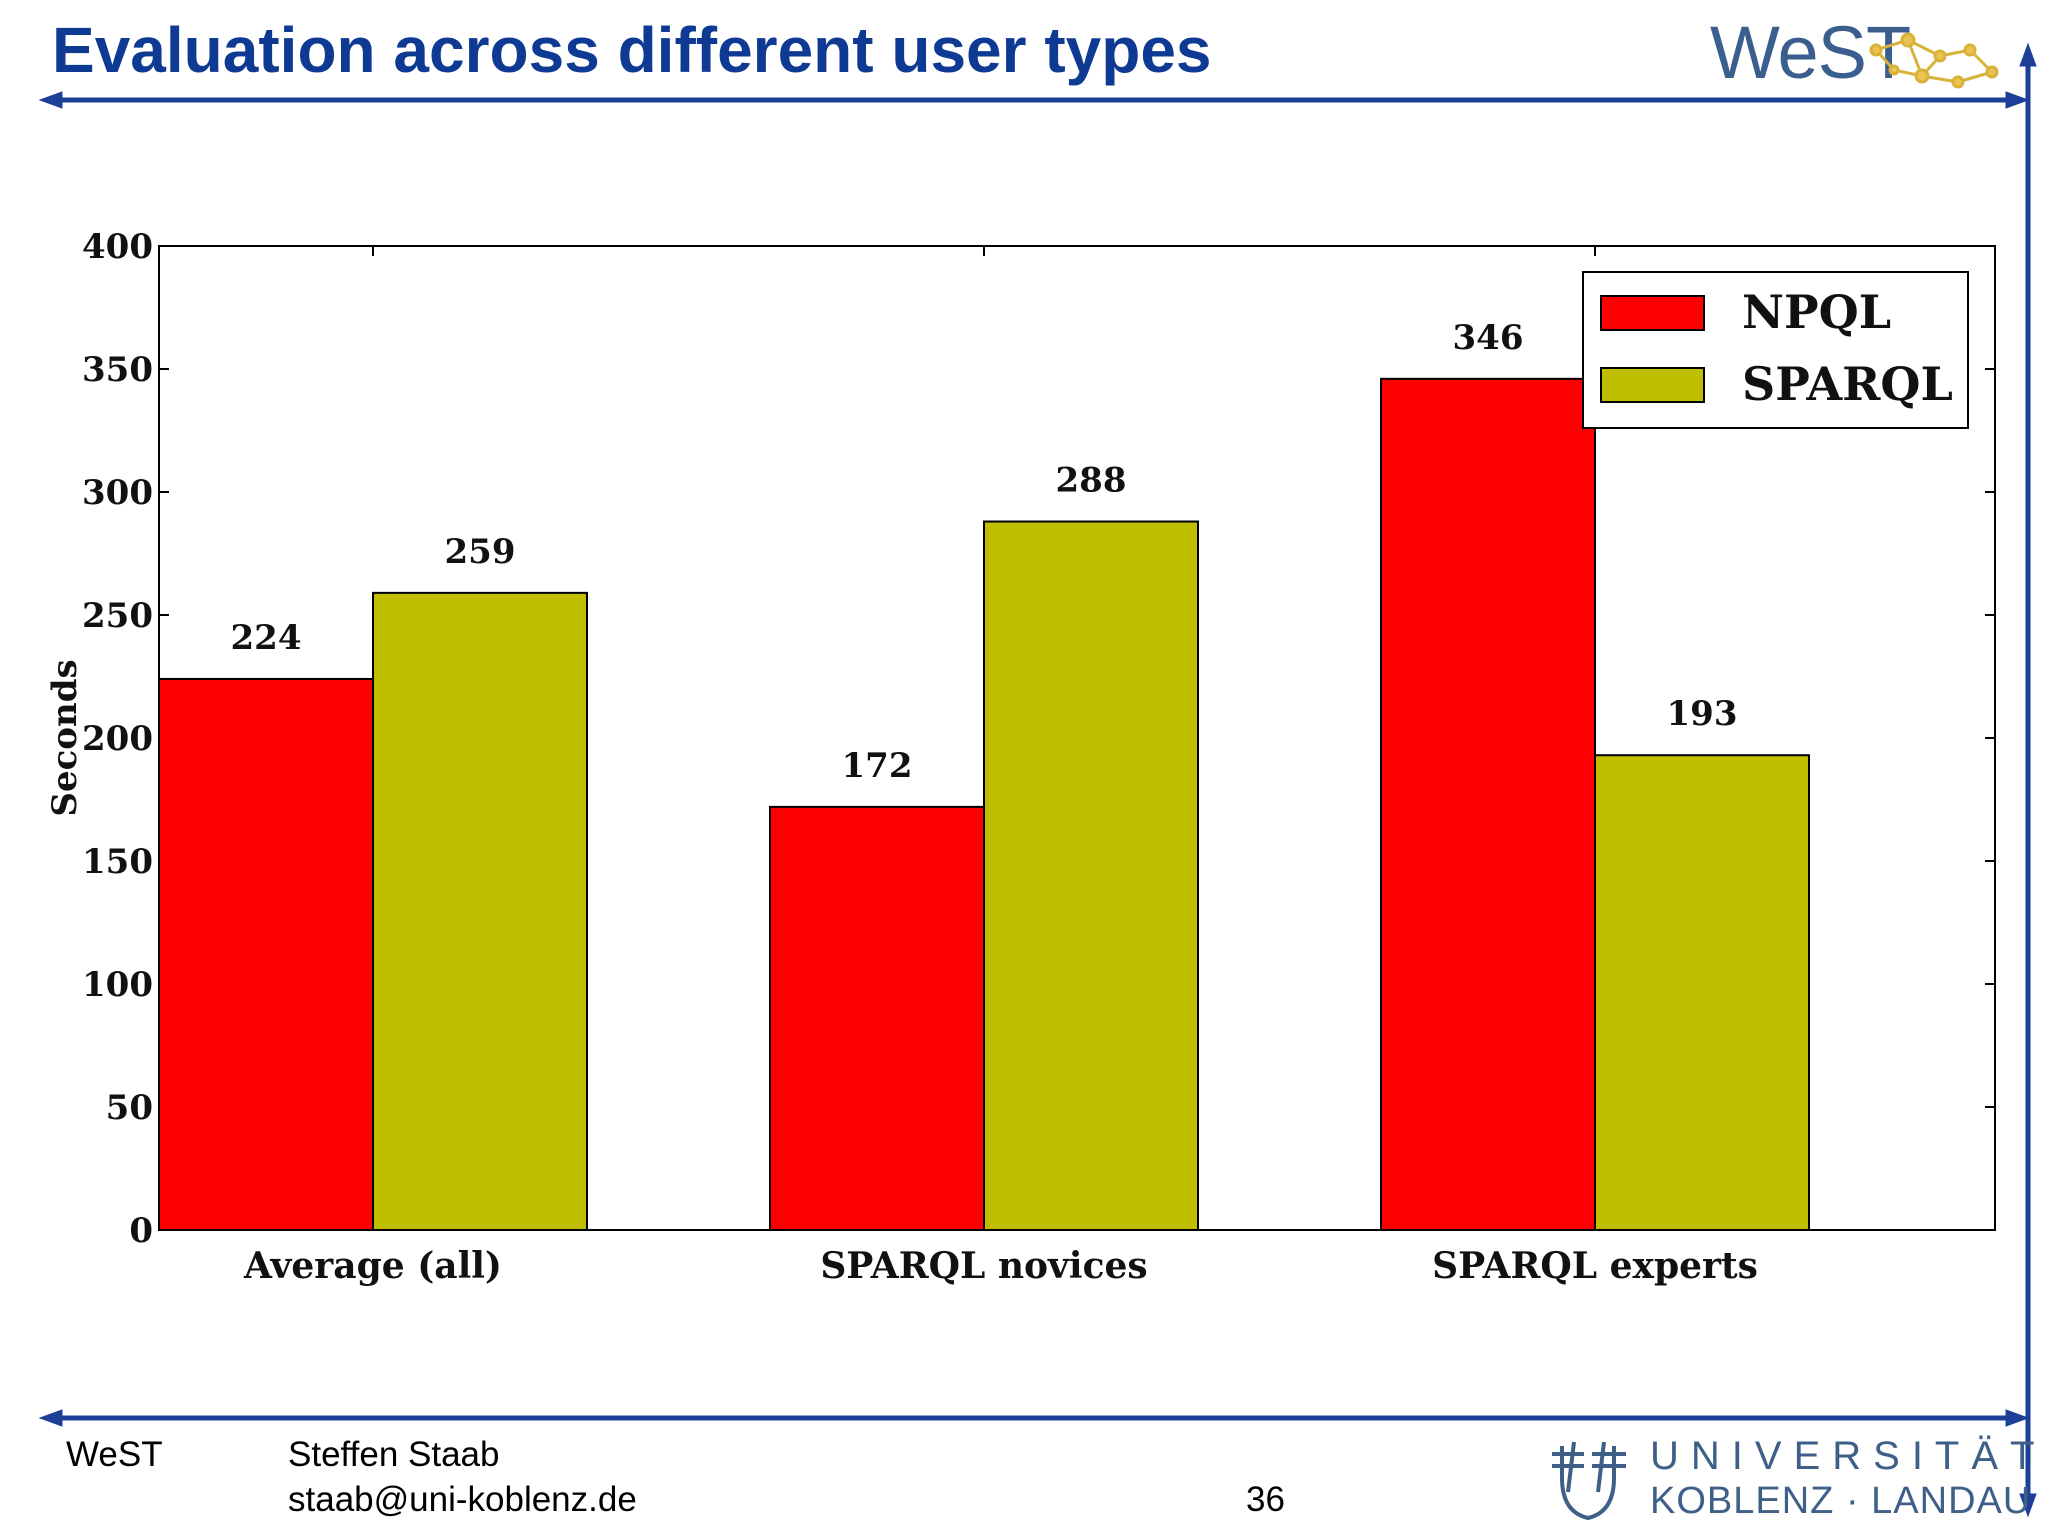 The width and height of the screenshot is (2048, 1536). Describe the element at coordinates (117, 739) in the screenshot. I see `y-tick-label: 200` at that location.